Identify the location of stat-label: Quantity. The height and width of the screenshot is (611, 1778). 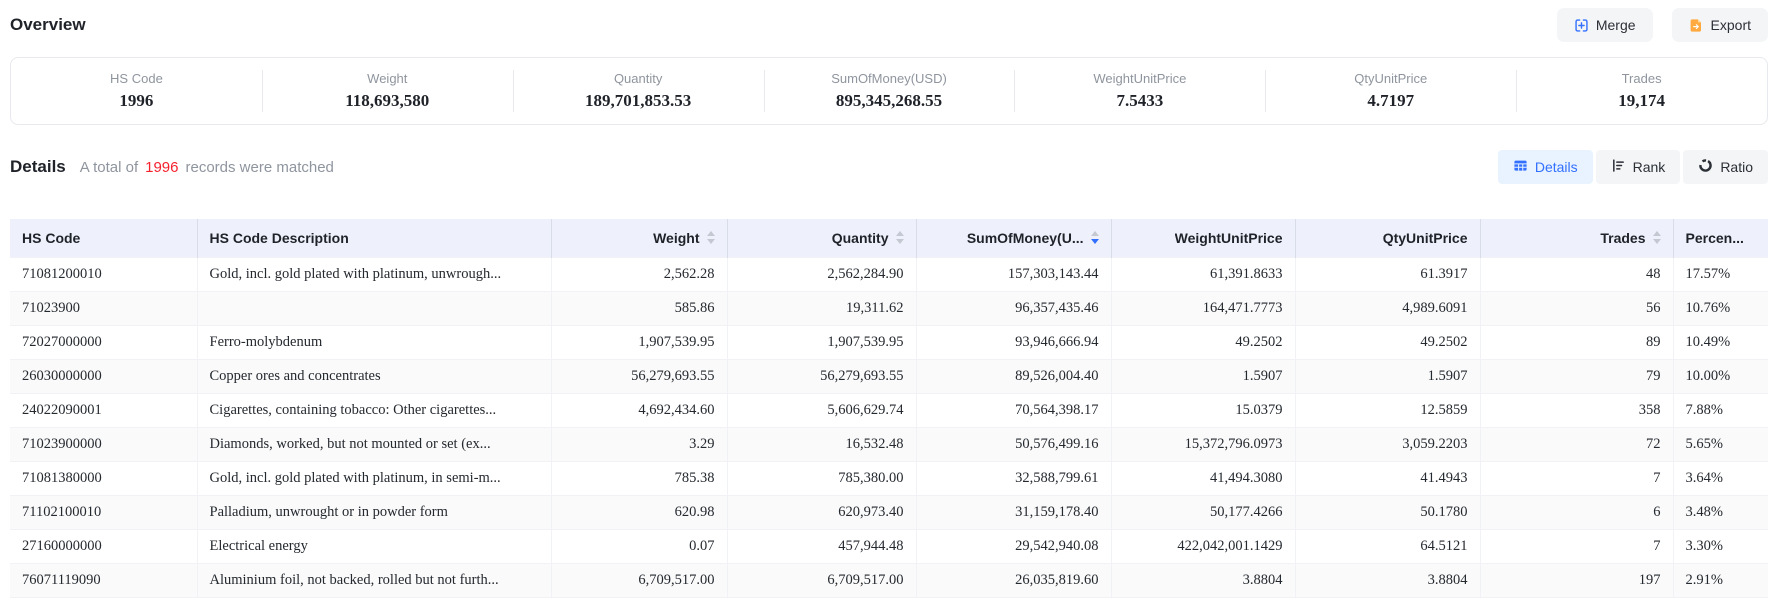
(638, 78).